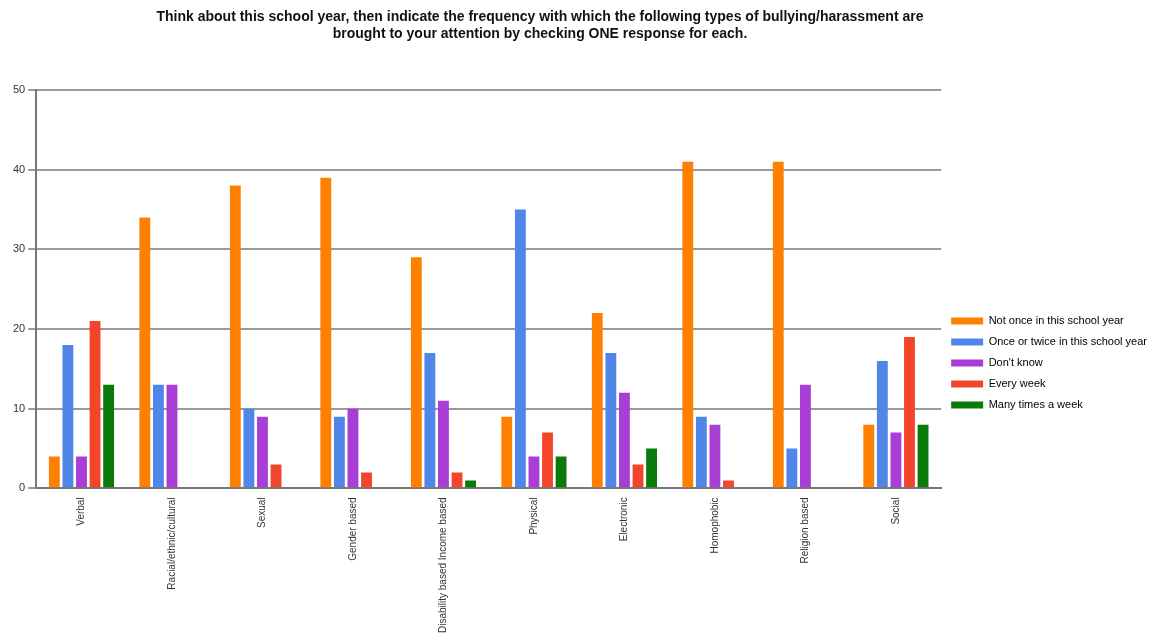 Image resolution: width=1167 pixels, height=636 pixels. Describe the element at coordinates (540, 25) in the screenshot. I see `chart-title: Think about this school year, then indicate the frequency with which the following types of bullying/harassment are brought to your attention by checking ONE response for each.` at that location.